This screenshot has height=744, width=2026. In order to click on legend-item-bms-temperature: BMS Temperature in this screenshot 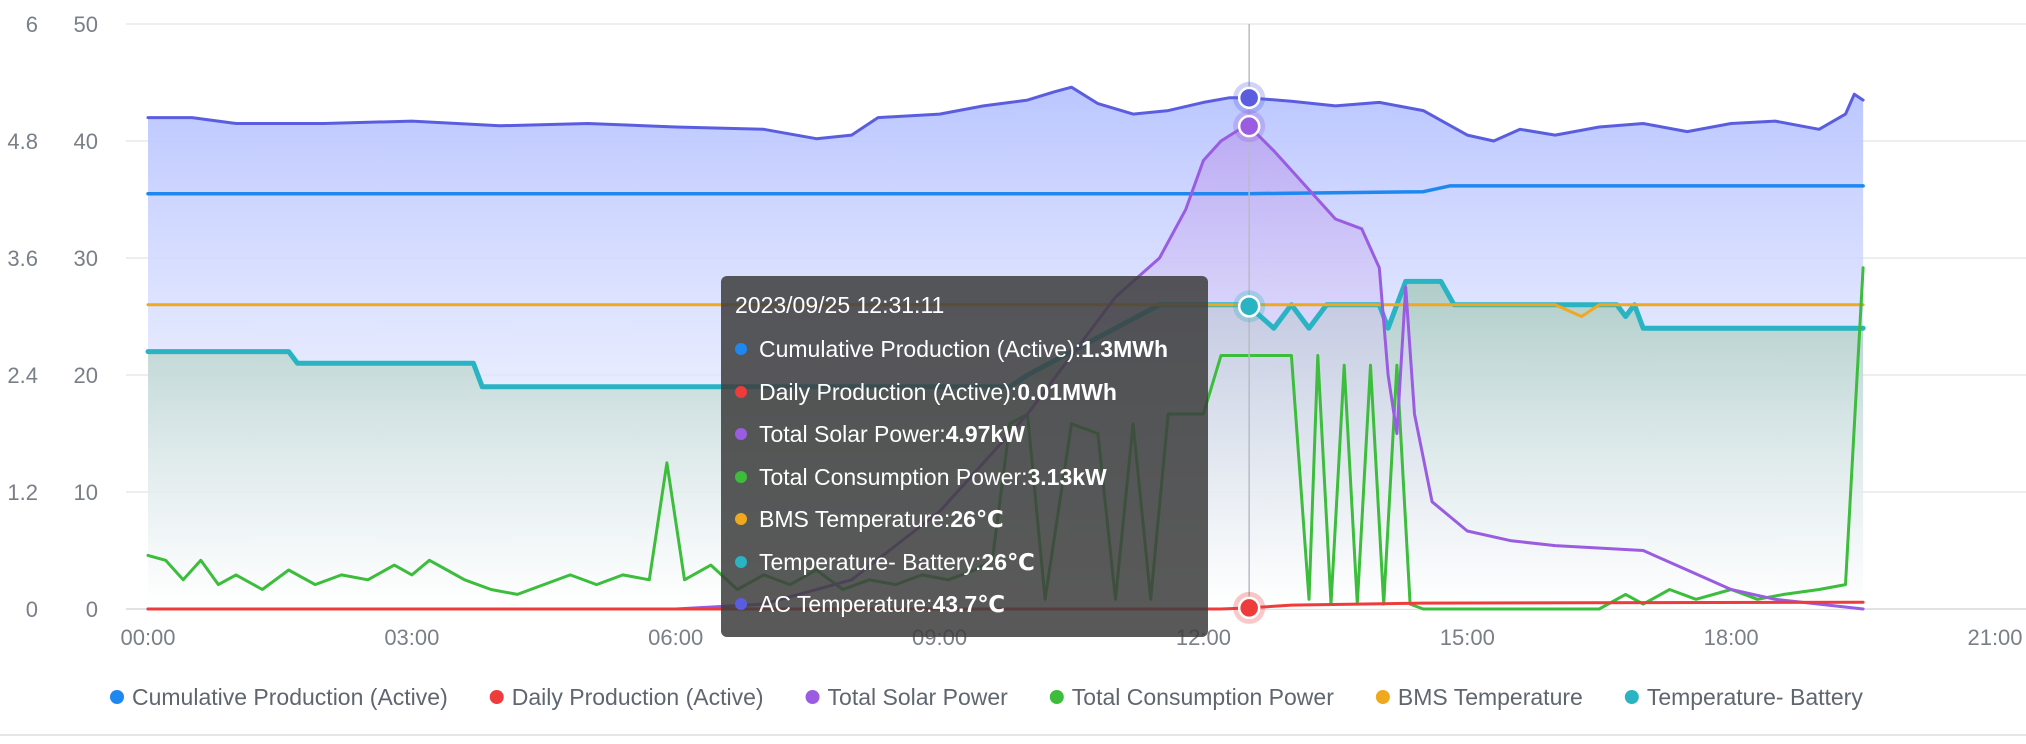, I will do `click(1479, 697)`.